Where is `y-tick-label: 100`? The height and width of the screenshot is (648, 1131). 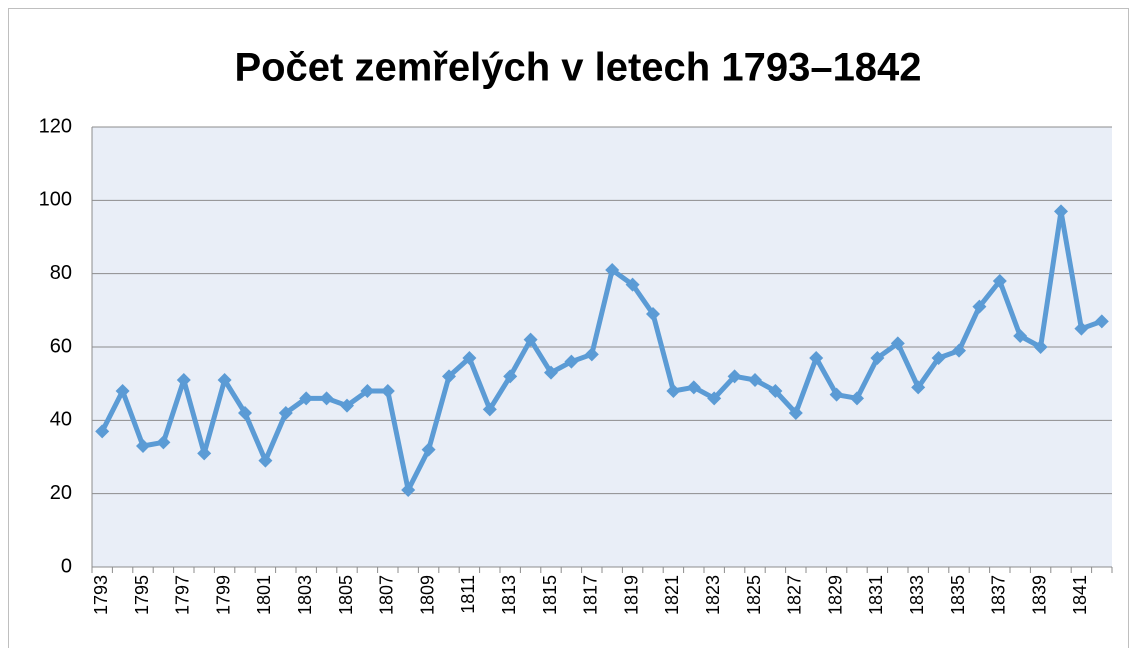
y-tick-label: 100 is located at coordinates (55, 200).